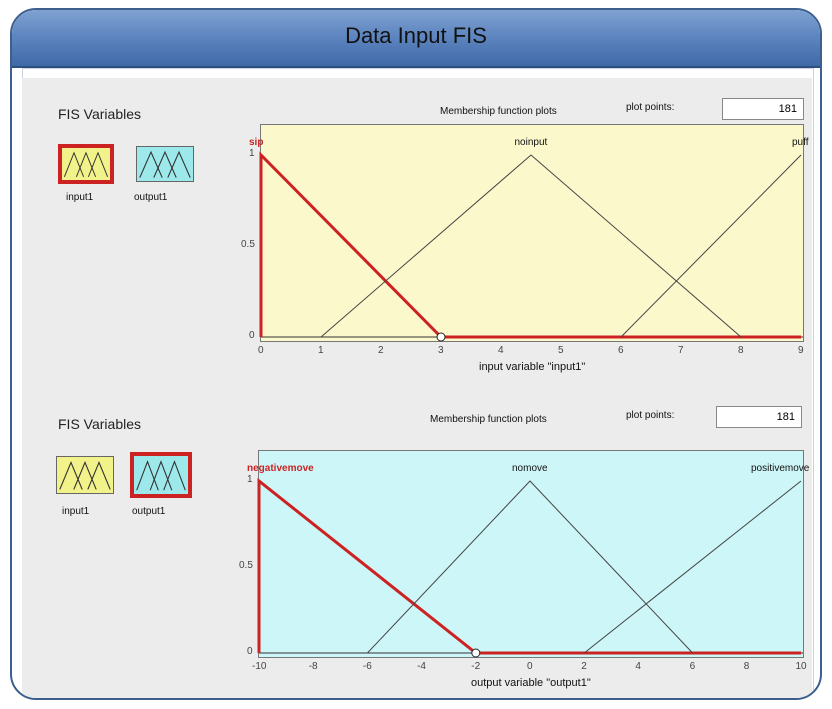  I want to click on mf-curve-nomove, so click(530, 567).